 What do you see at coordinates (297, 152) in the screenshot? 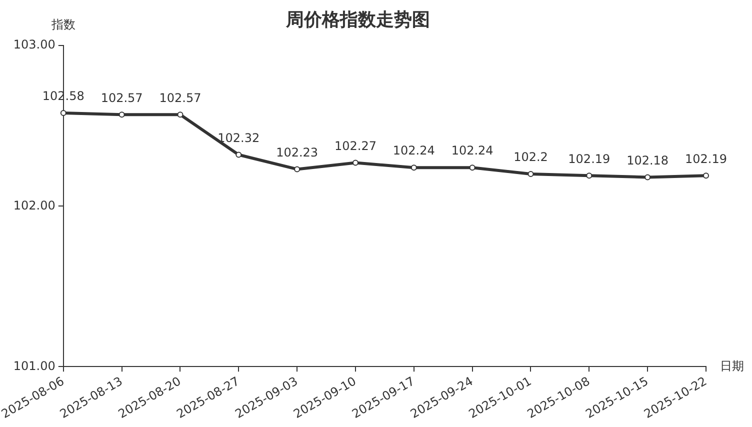
I see `data-label: 102.23` at bounding box center [297, 152].